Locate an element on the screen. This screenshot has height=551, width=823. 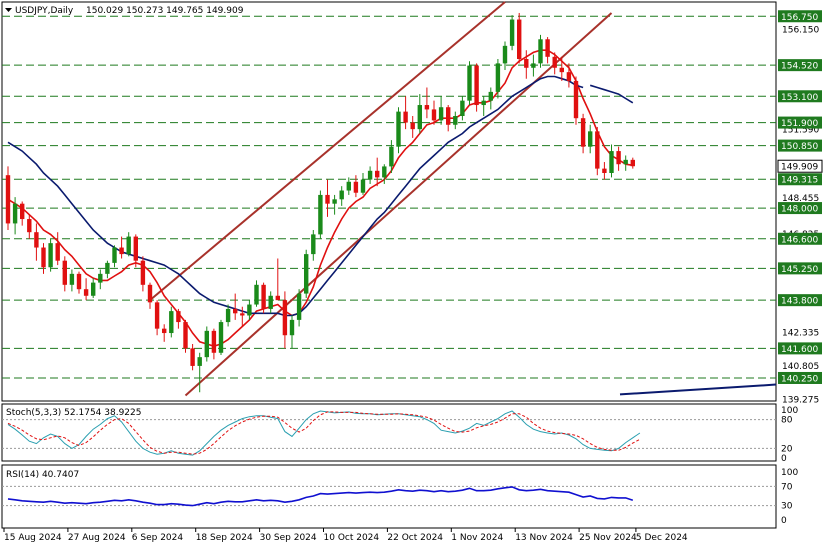
x-tick-label: 13 Nov 2024 is located at coordinates (544, 538).